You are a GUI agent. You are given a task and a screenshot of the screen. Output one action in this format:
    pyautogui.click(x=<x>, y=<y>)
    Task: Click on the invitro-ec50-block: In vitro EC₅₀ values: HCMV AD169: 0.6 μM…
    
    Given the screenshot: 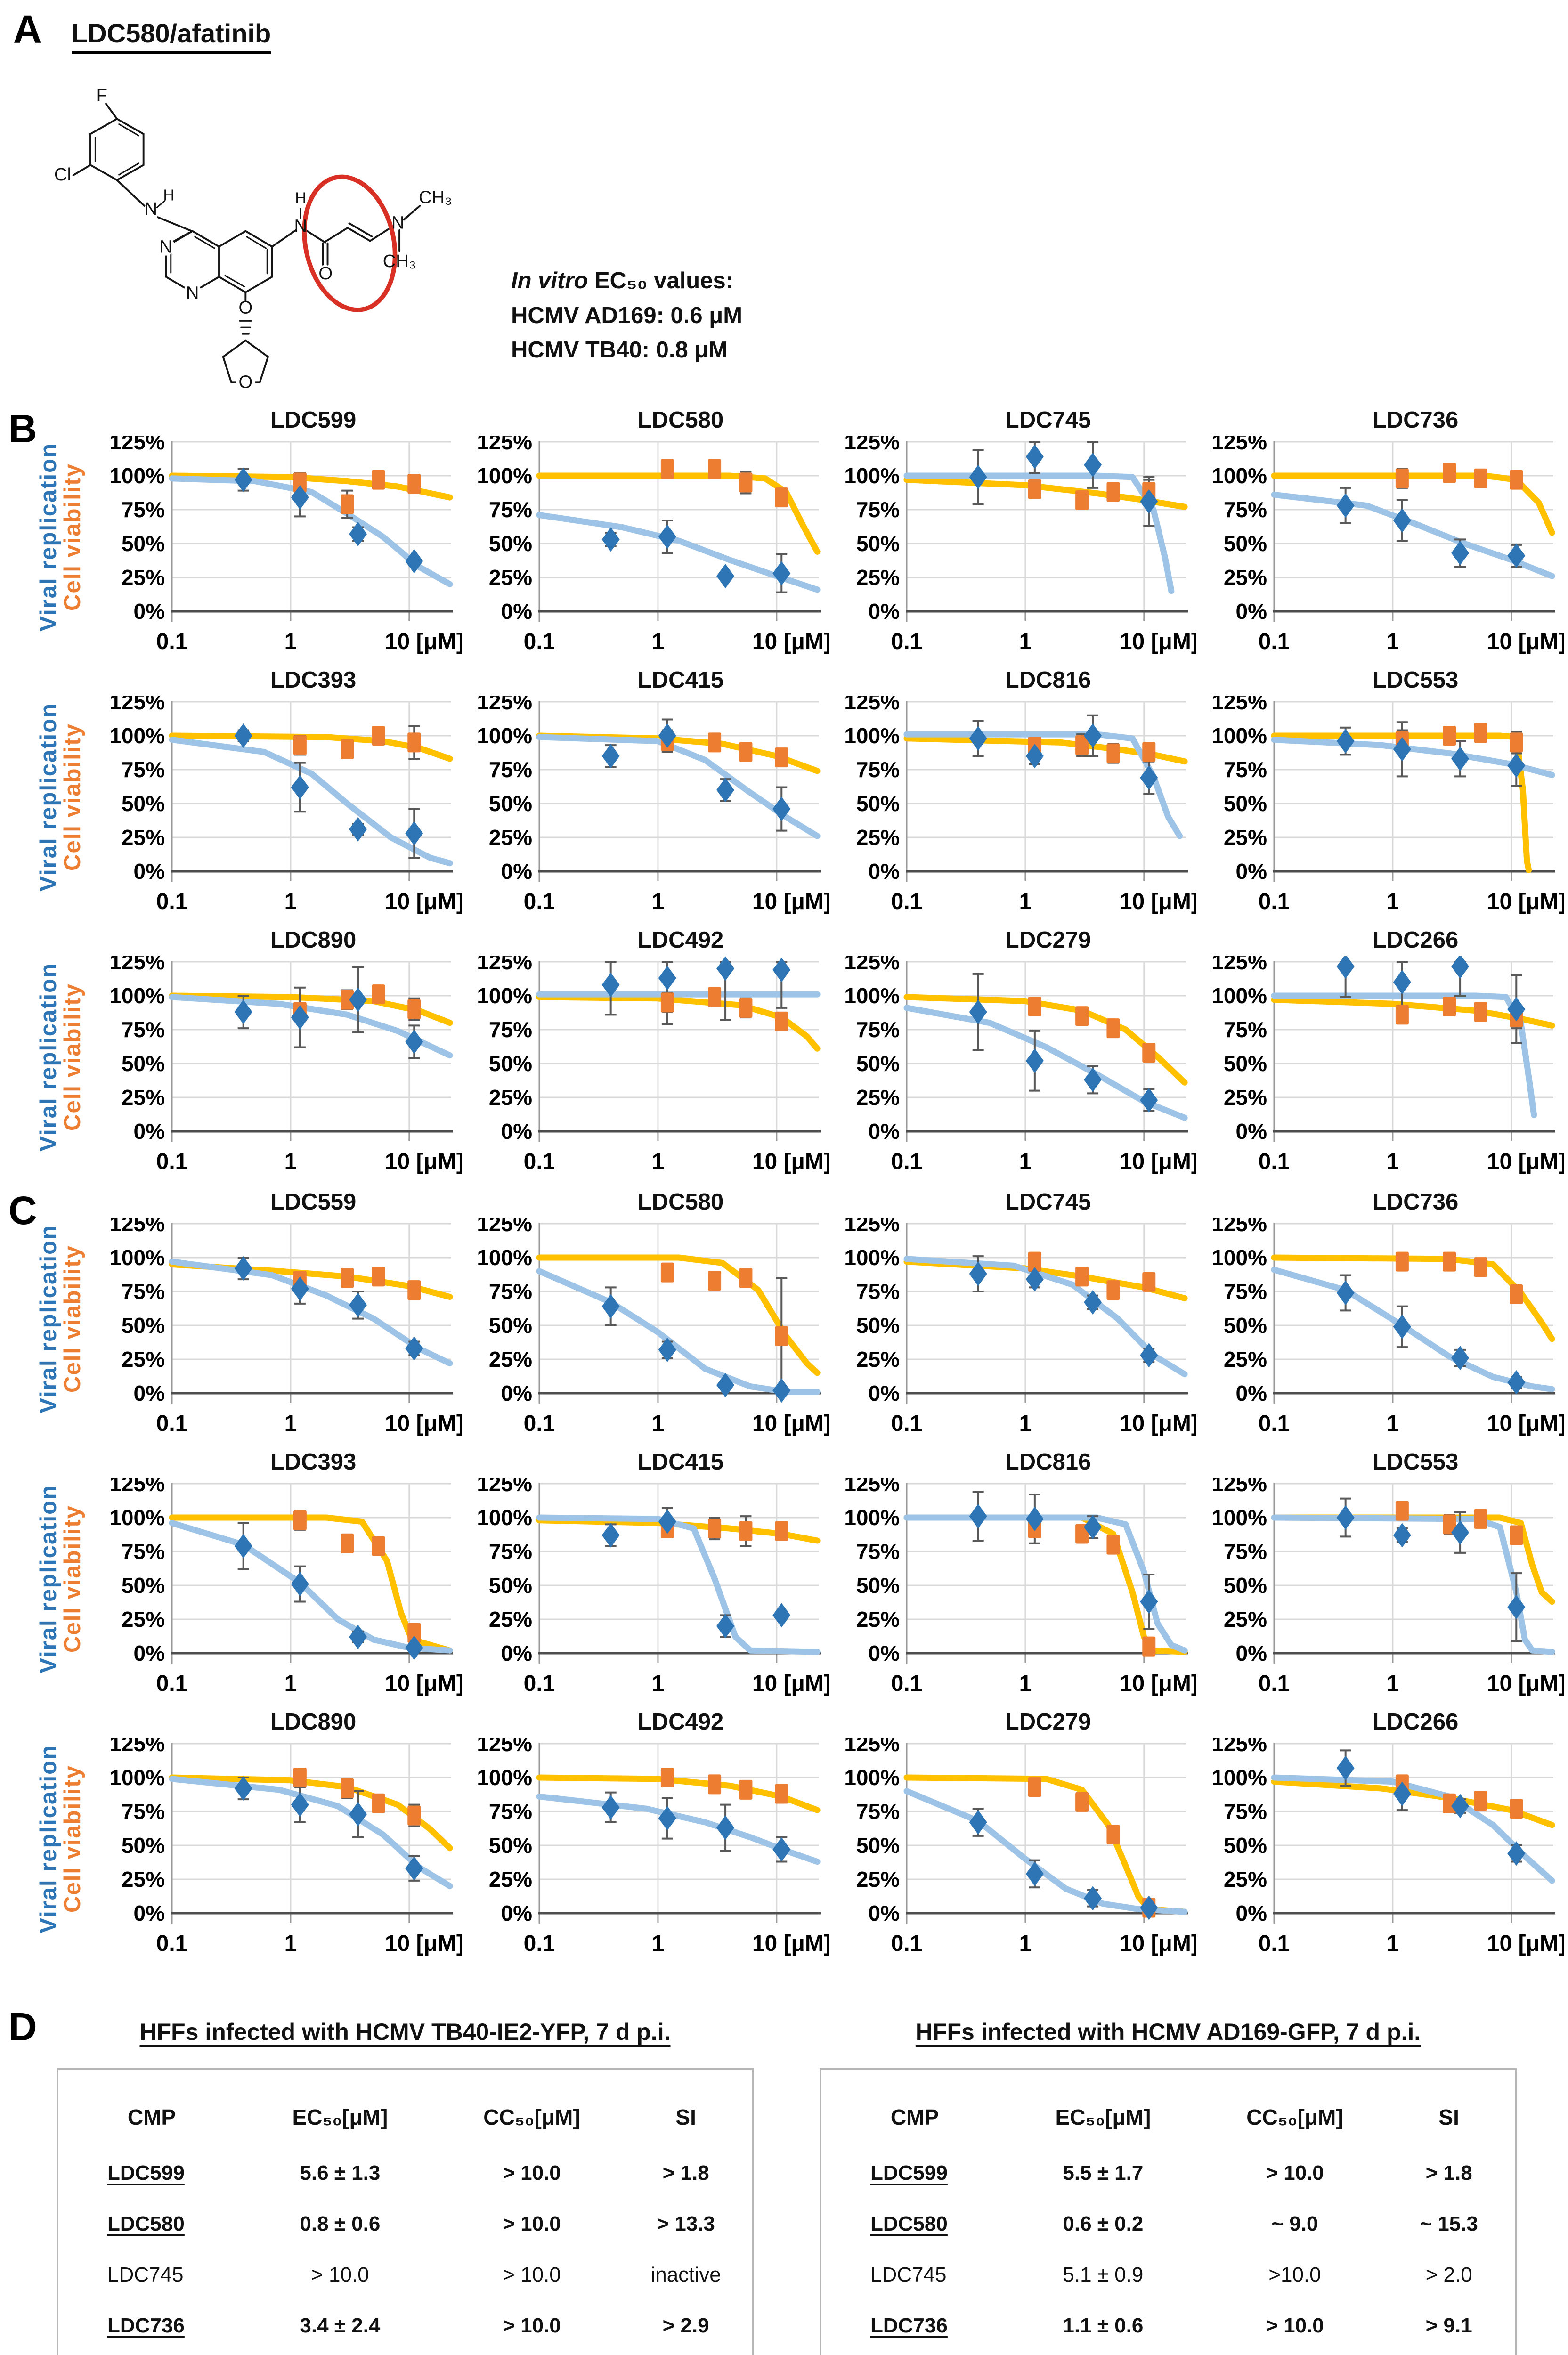 What is the action you would take?
    pyautogui.click(x=626, y=316)
    